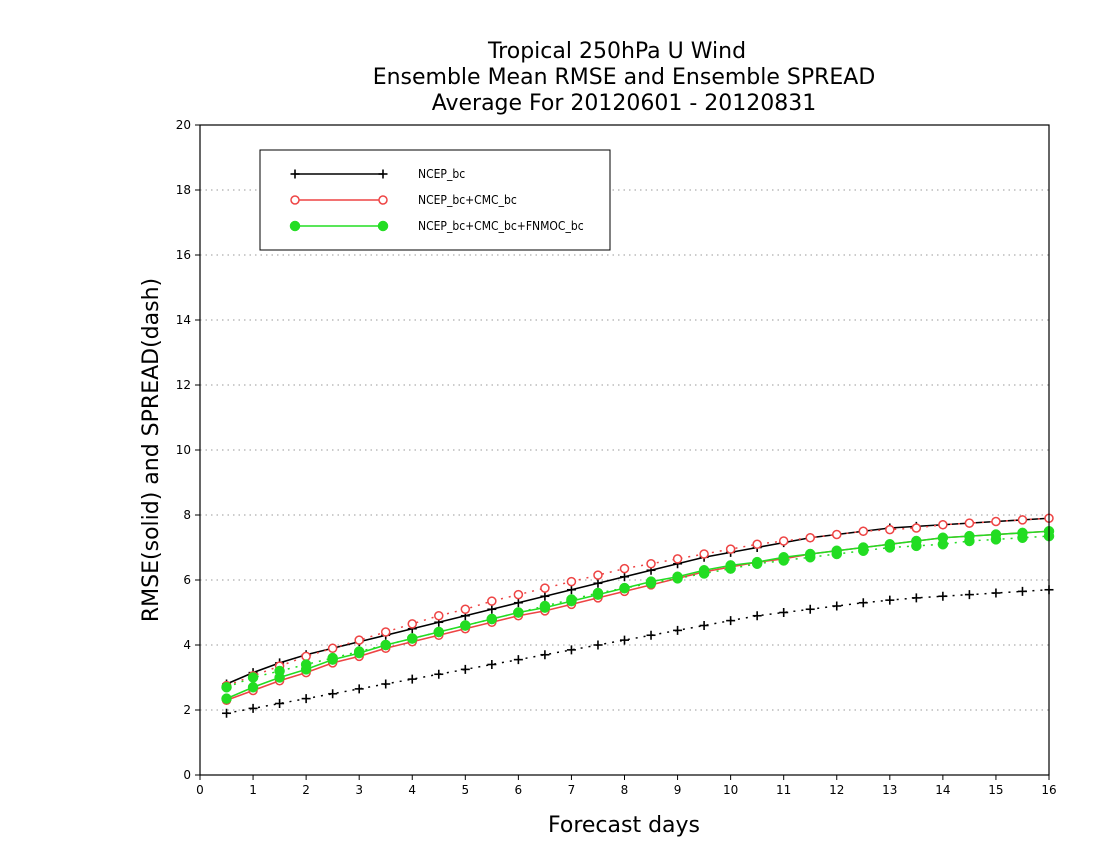  Describe the element at coordinates (441, 174) in the screenshot. I see `legend-label: NCEP_bc` at that location.